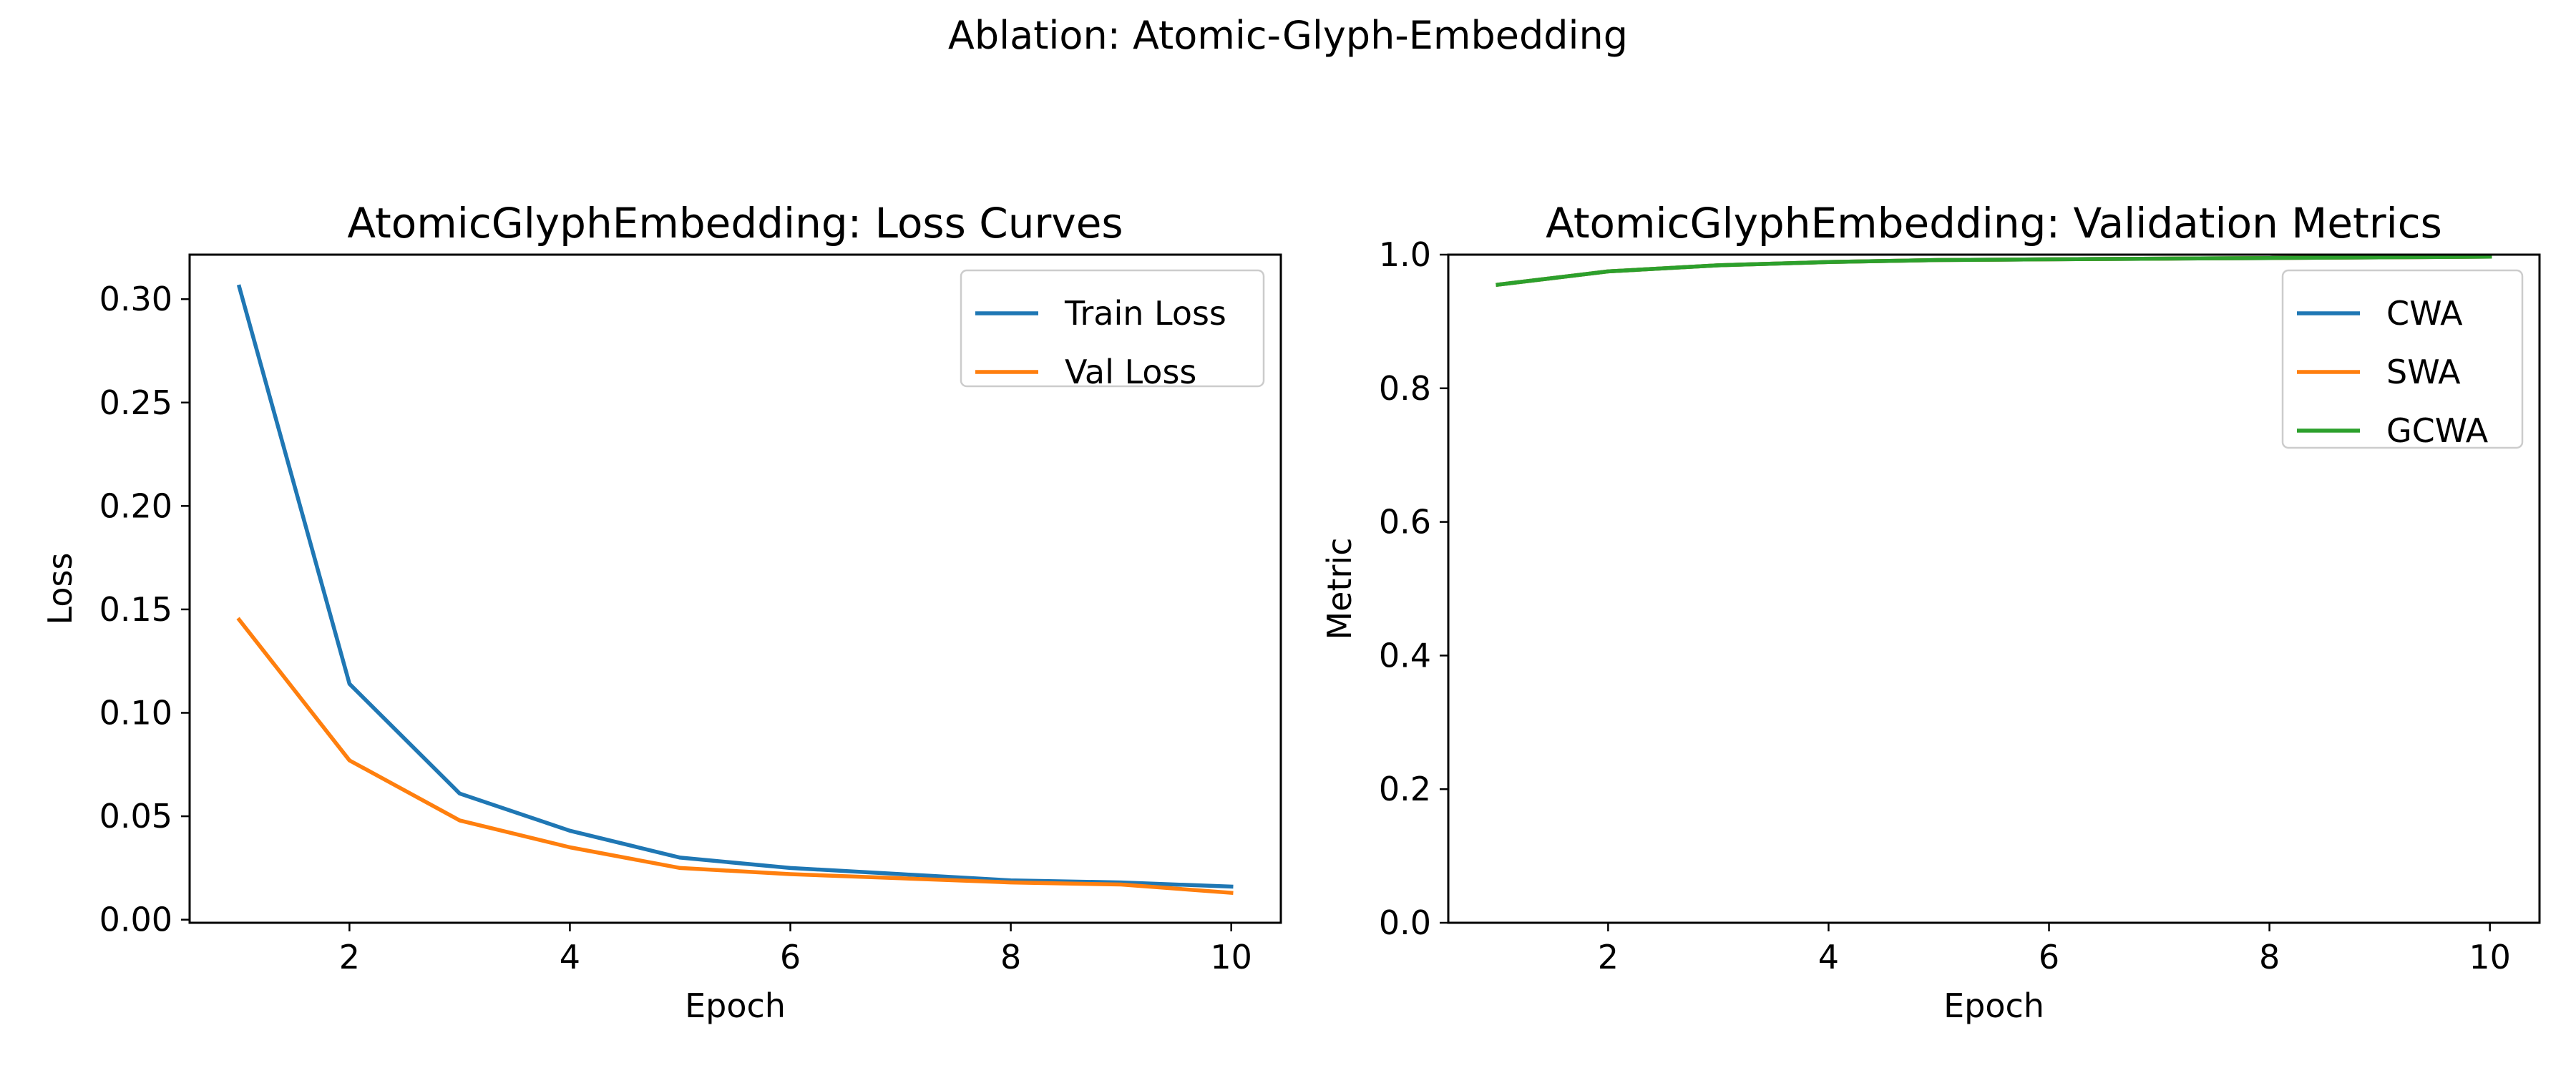  Describe the element at coordinates (135, 712) in the screenshot. I see `y-tick-label: 0.10` at that location.